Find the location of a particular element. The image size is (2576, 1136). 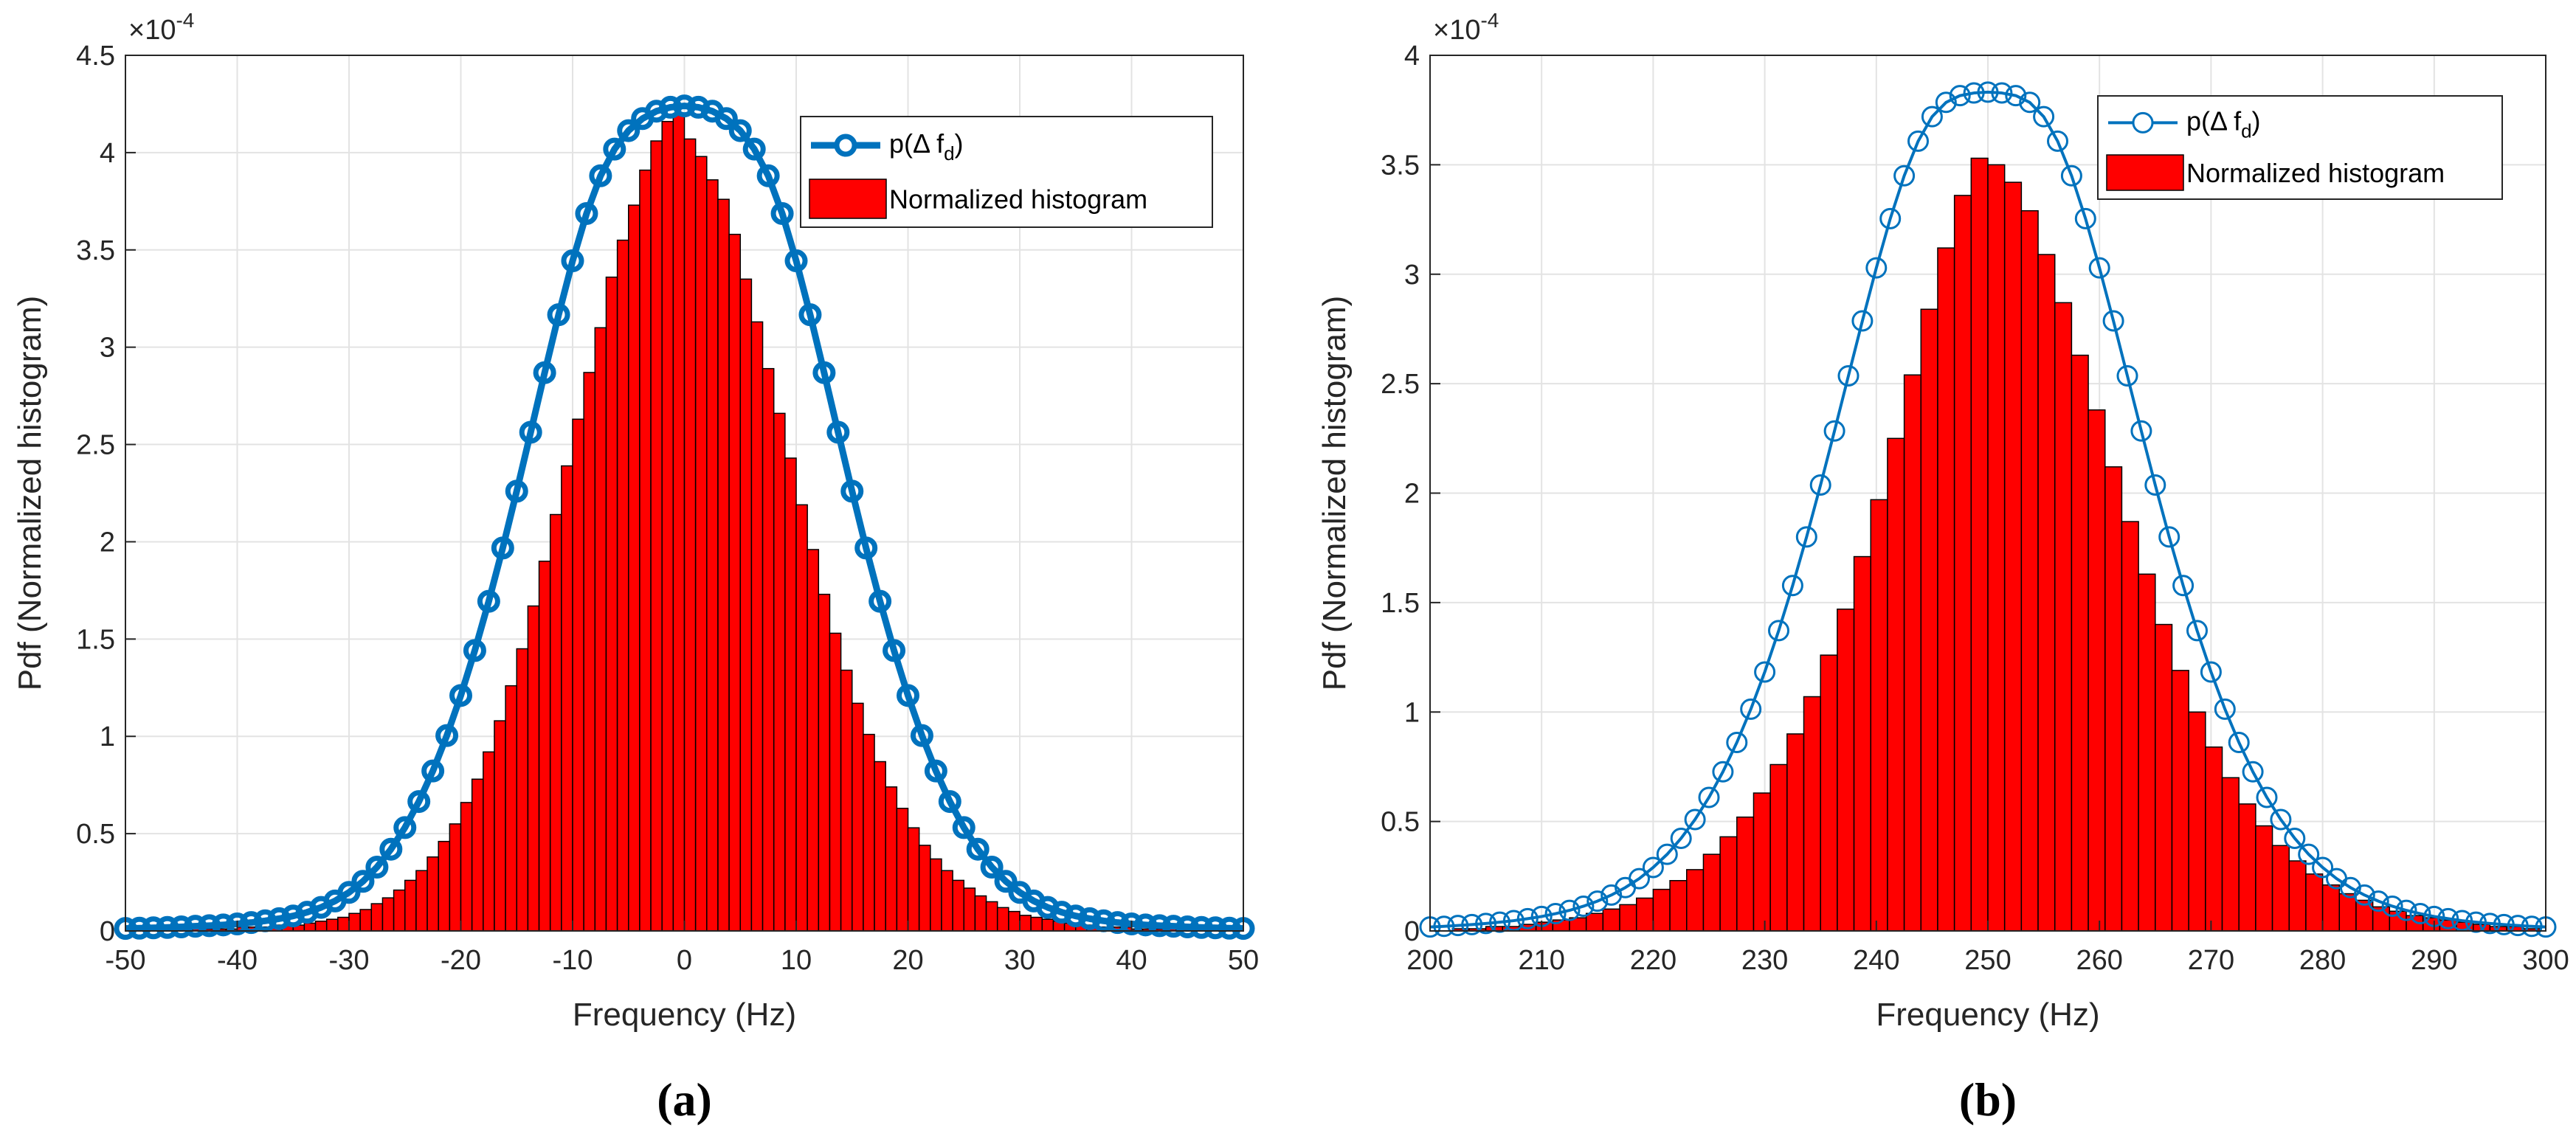

y-tick-label: 3 is located at coordinates (107, 349).